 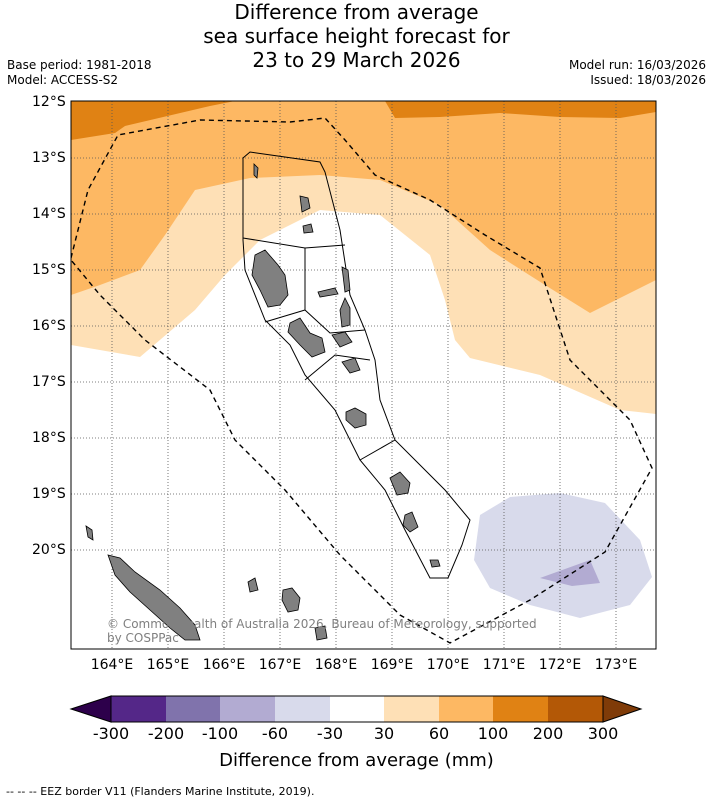 I want to click on y-tick: 12°S, so click(x=49, y=102).